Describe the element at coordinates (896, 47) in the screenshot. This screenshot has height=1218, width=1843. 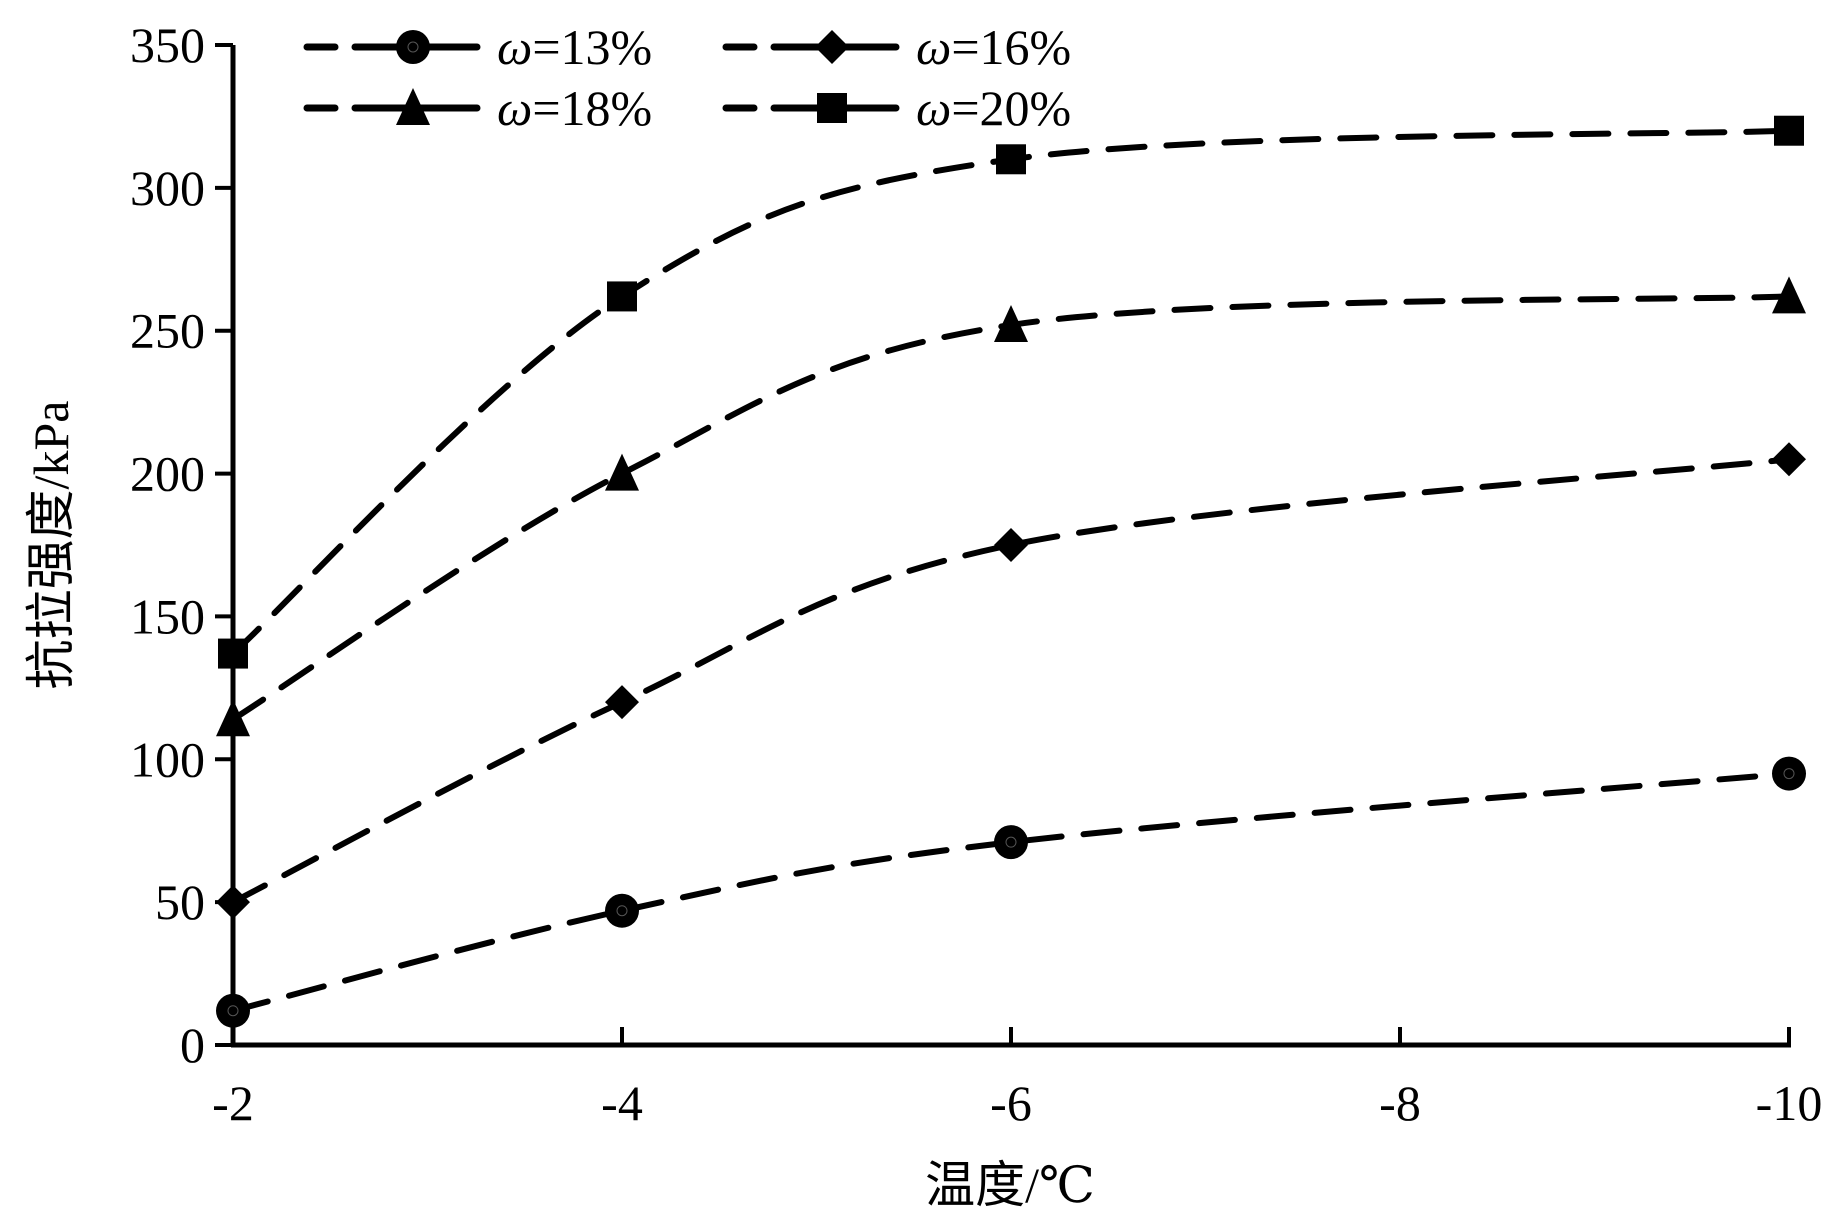
I see `legend-item: ω=16%` at that location.